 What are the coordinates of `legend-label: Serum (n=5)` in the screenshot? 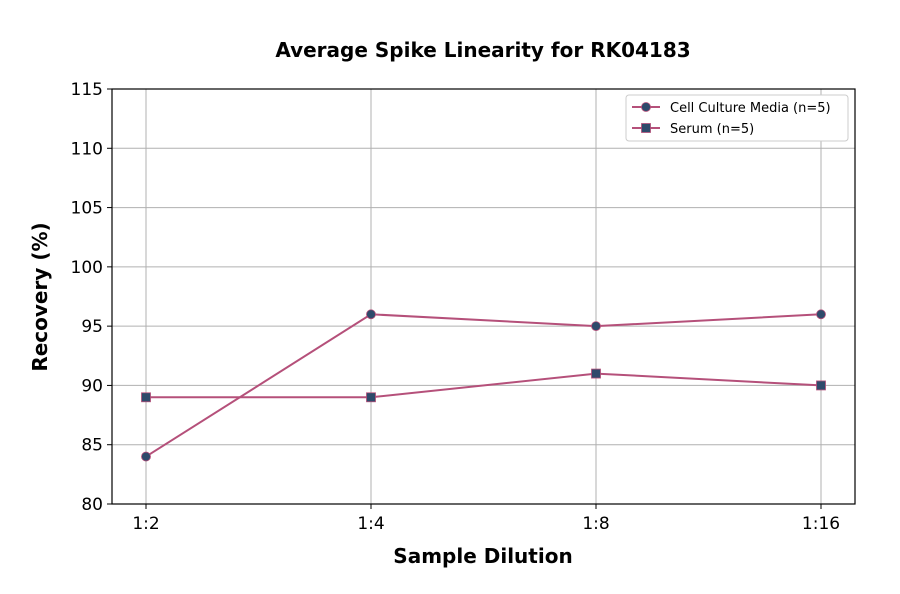 It's located at (712, 129).